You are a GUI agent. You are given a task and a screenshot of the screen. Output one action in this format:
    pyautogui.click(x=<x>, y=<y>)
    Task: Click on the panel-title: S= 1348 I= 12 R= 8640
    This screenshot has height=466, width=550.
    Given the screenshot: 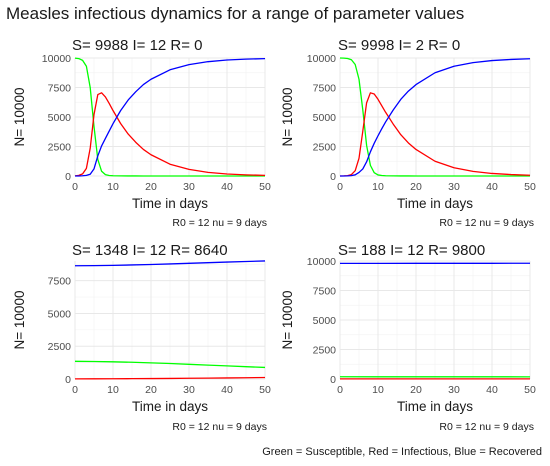 What is the action you would take?
    pyautogui.click(x=150, y=250)
    